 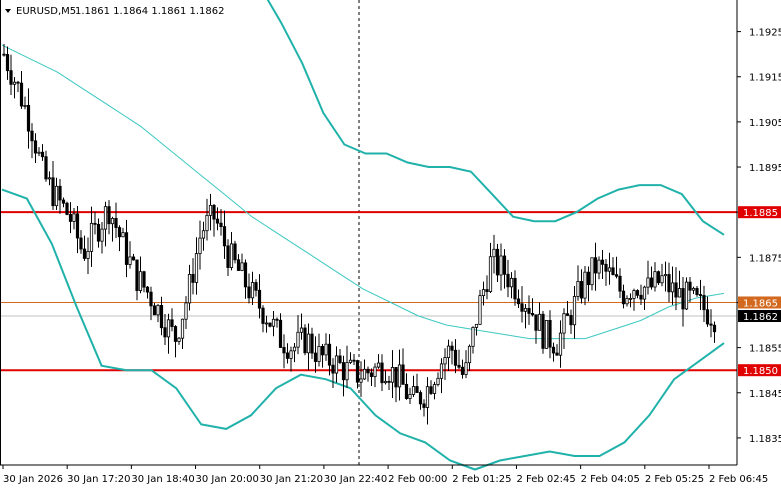 I want to click on price-tick-label: 1.1855, so click(x=765, y=349).